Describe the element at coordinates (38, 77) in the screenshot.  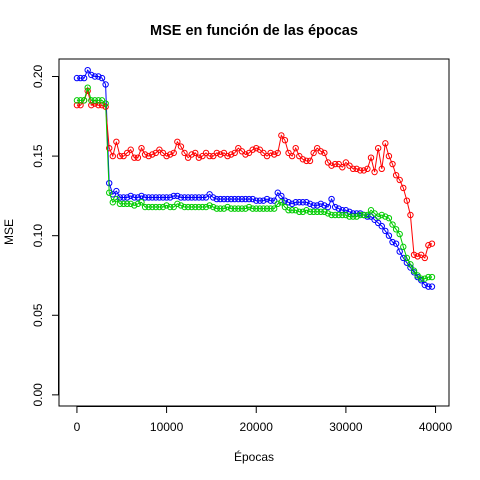
I see `y-tick-label: 0.20` at that location.